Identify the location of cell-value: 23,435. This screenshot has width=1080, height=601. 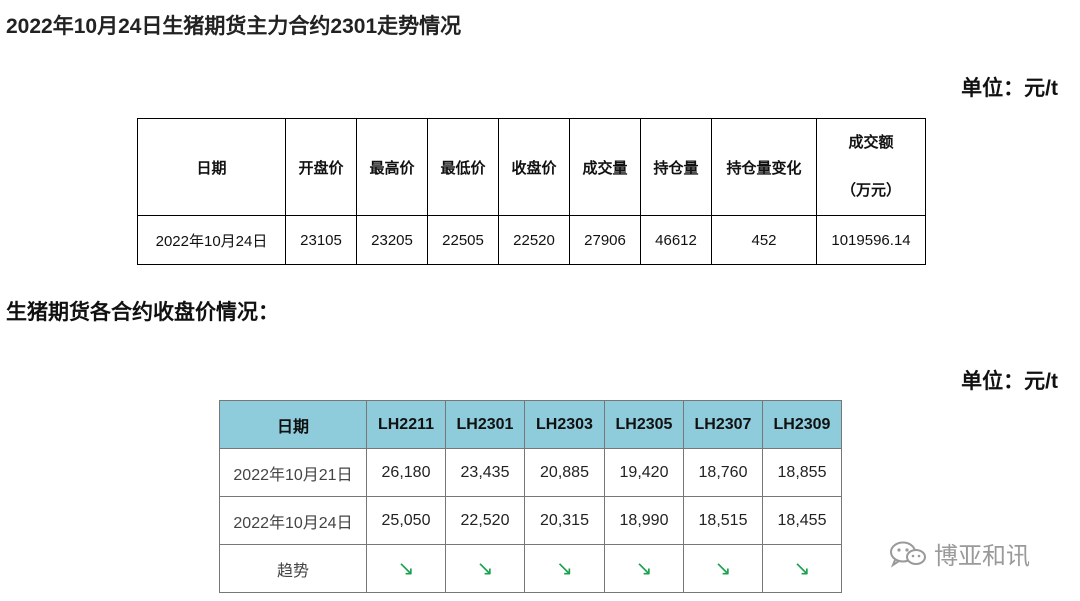
(485, 472).